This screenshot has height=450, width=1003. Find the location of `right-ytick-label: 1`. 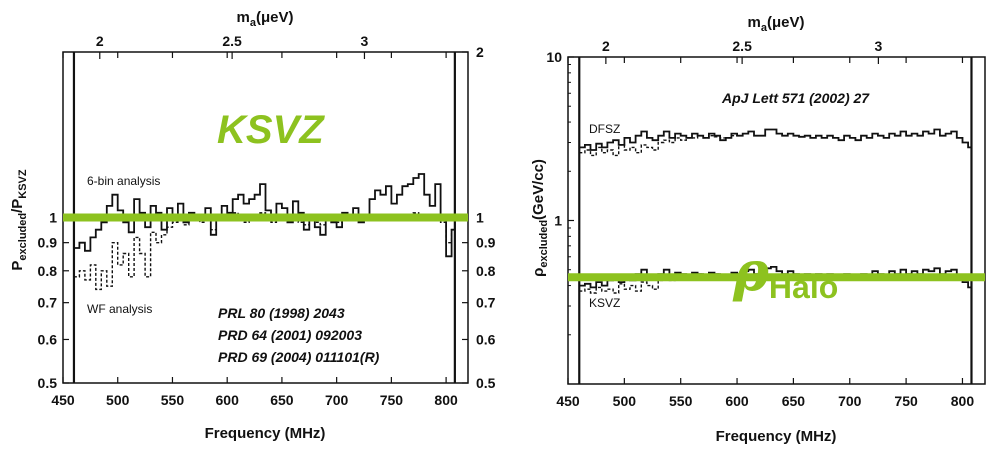

right-ytick-label: 1 is located at coordinates (558, 221).